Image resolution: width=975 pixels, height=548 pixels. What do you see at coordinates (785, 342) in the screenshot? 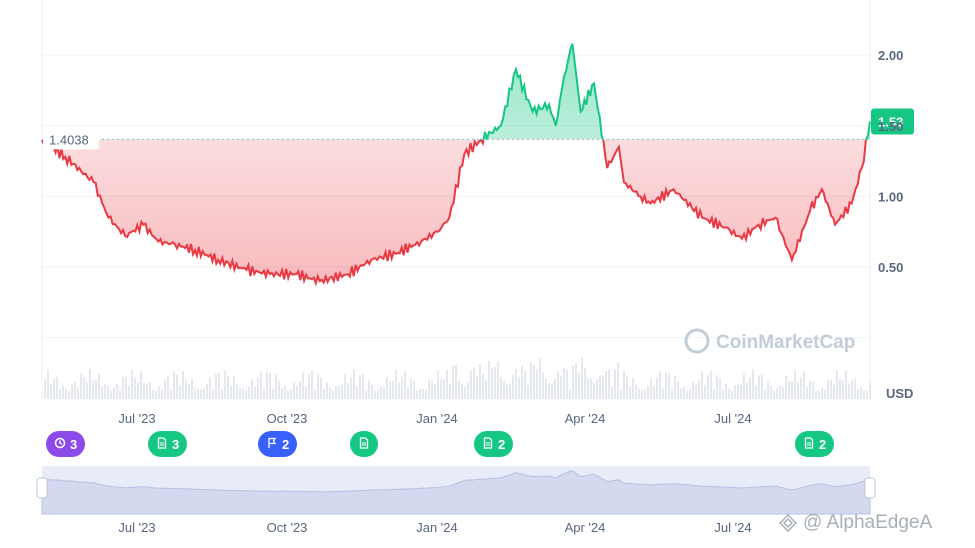
I see `logo-text: CoinMarketCap` at bounding box center [785, 342].